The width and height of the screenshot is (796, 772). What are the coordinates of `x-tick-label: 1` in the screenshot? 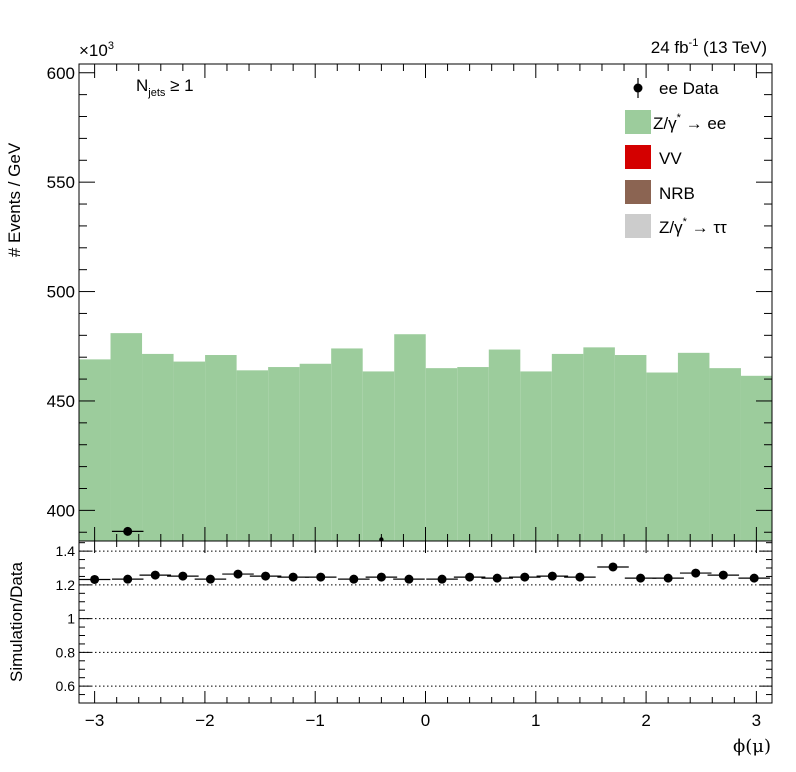 It's located at (535, 720).